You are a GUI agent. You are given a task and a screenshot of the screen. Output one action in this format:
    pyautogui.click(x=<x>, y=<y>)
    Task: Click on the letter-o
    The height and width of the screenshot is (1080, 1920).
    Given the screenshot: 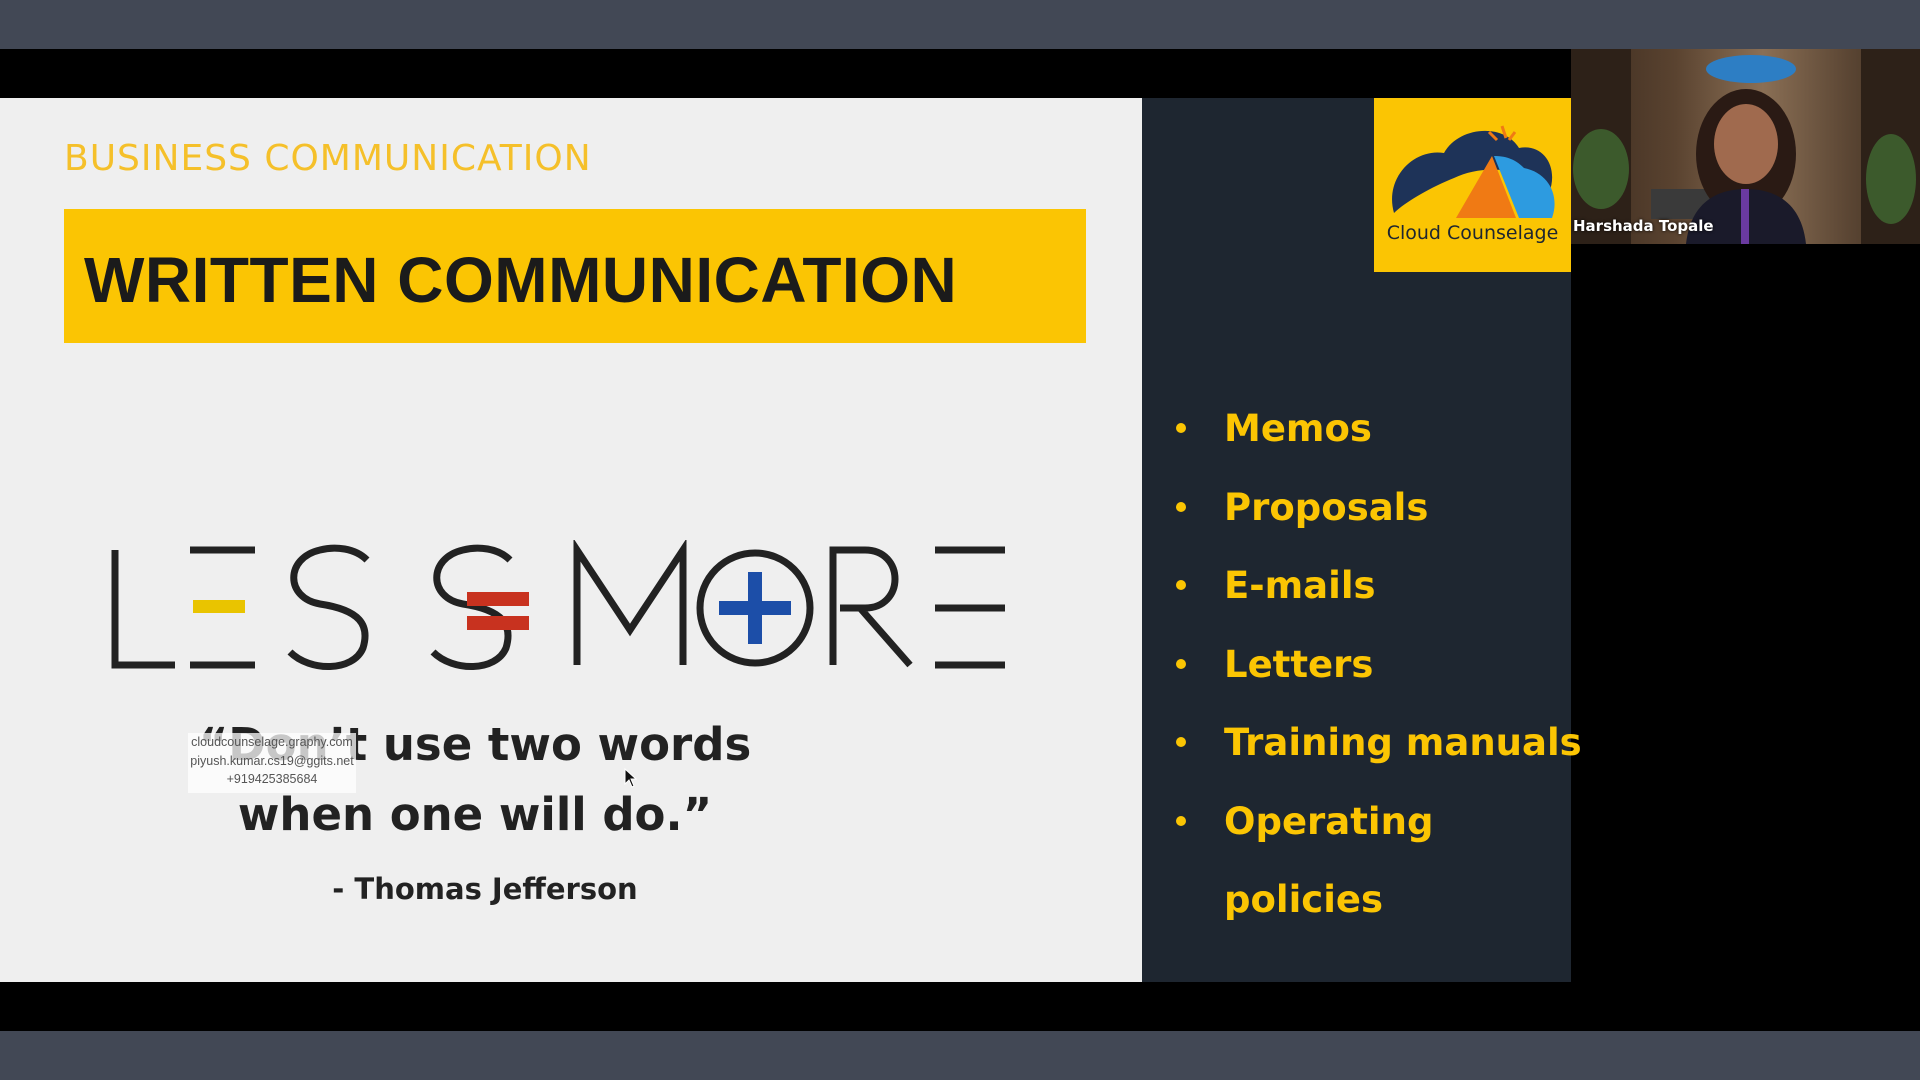 What is the action you would take?
    pyautogui.click(x=755, y=608)
    